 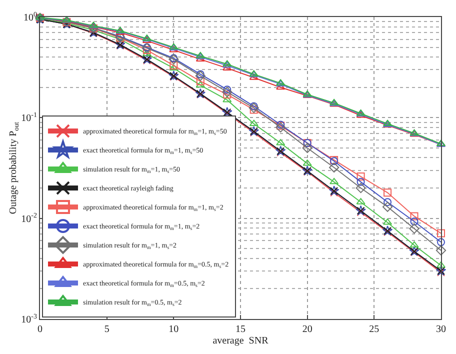 I want to click on x-tick-label: 30, so click(x=441, y=329).